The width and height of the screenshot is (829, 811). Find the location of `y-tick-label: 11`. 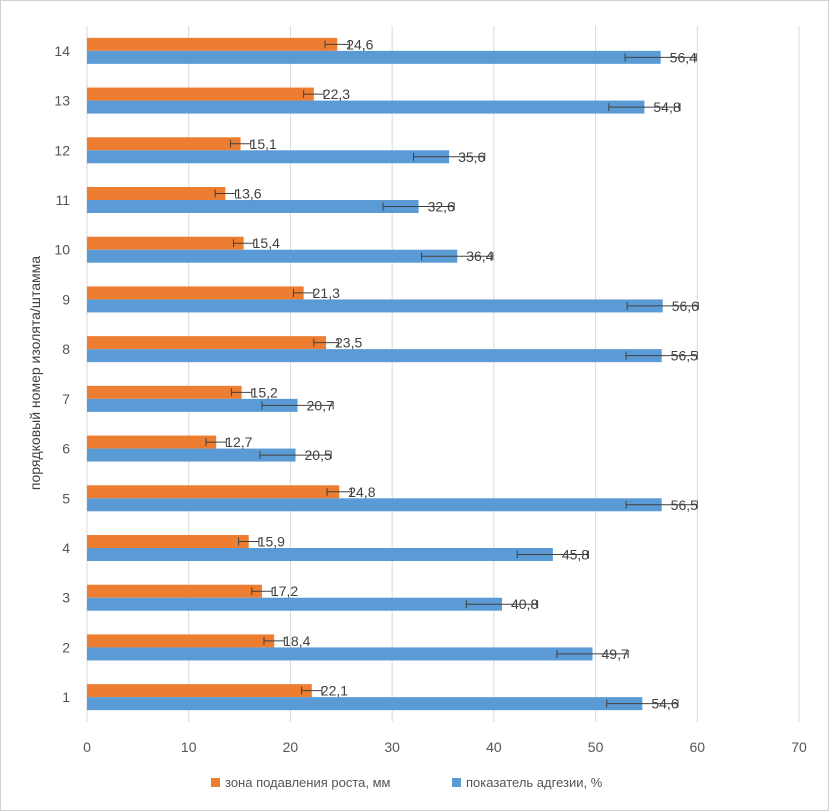

y-tick-label: 11 is located at coordinates (62, 200).